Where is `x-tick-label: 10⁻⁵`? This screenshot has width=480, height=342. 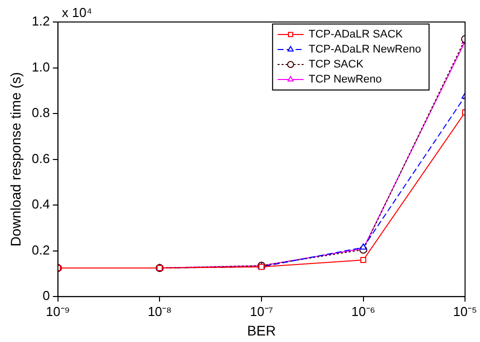 x-tick-label: 10⁻⁵ is located at coordinates (465, 311).